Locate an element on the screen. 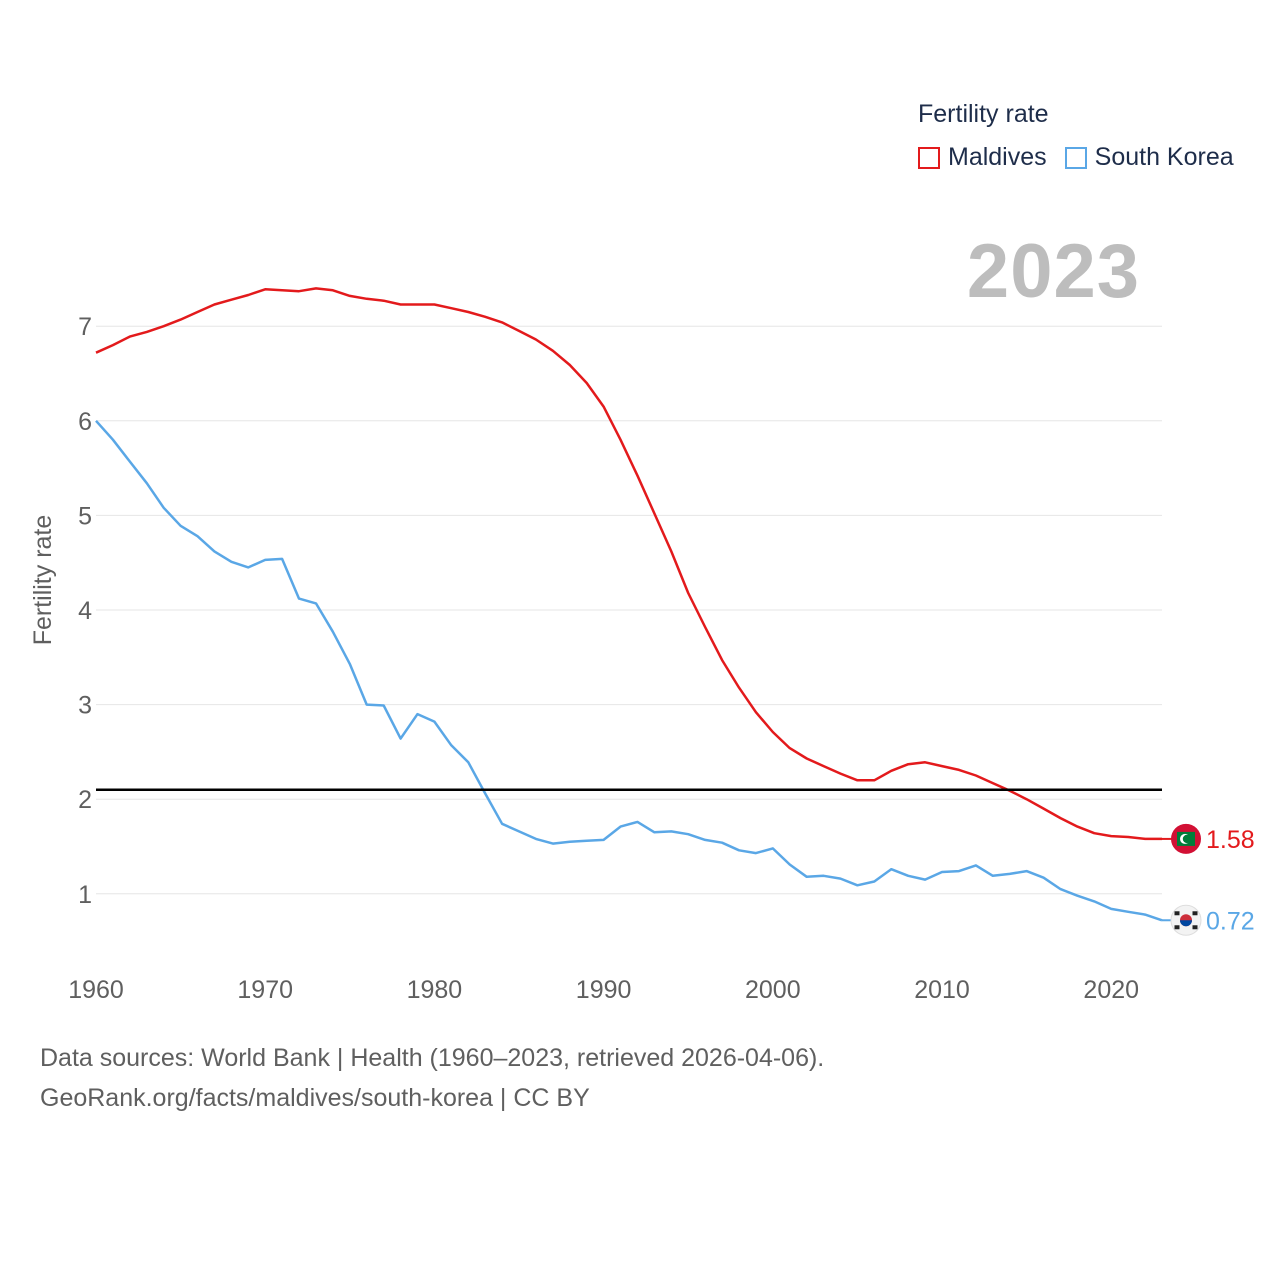 Image resolution: width=1280 pixels, height=1280 pixels. y-tick-label: 2 is located at coordinates (85, 800).